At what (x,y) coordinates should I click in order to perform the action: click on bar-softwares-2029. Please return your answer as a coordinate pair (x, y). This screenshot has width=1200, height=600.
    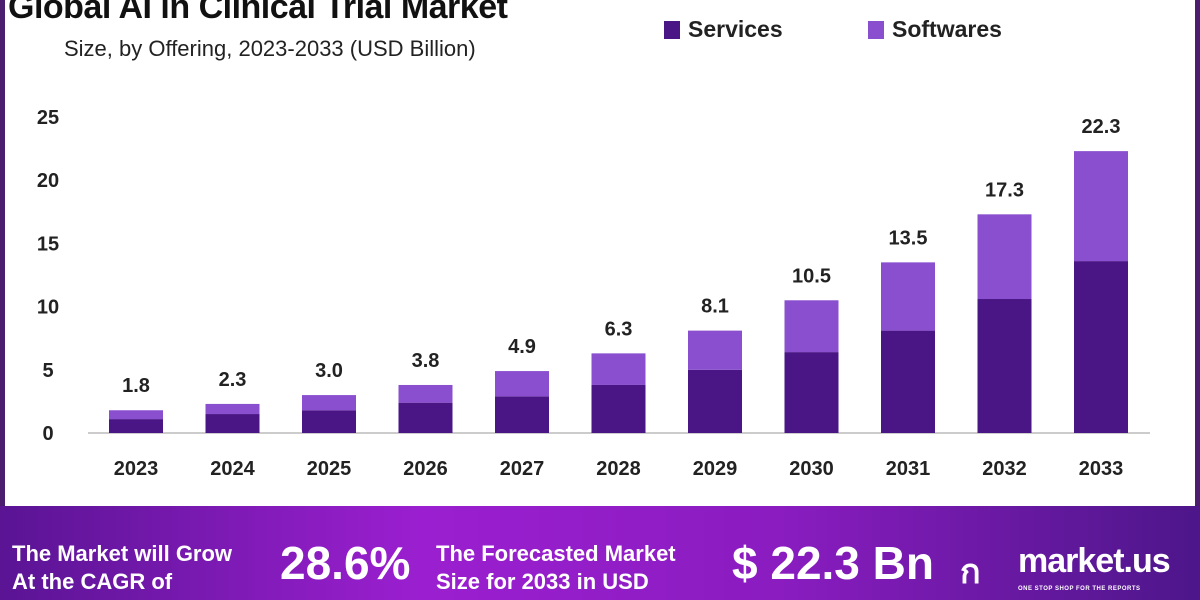
    Looking at the image, I should click on (715, 350).